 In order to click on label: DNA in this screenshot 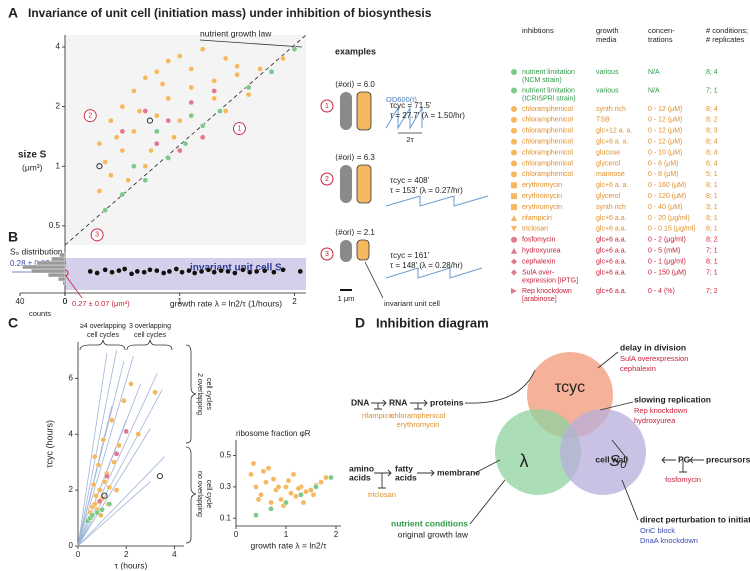, I will do `click(360, 402)`.